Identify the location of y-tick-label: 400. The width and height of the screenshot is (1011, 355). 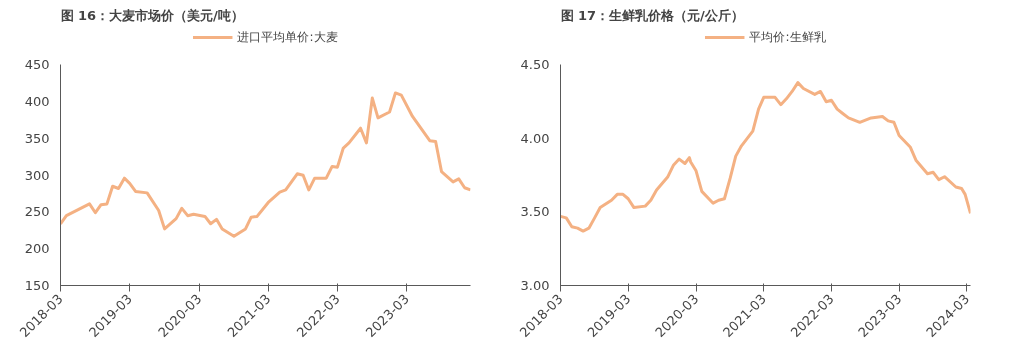
(37, 102).